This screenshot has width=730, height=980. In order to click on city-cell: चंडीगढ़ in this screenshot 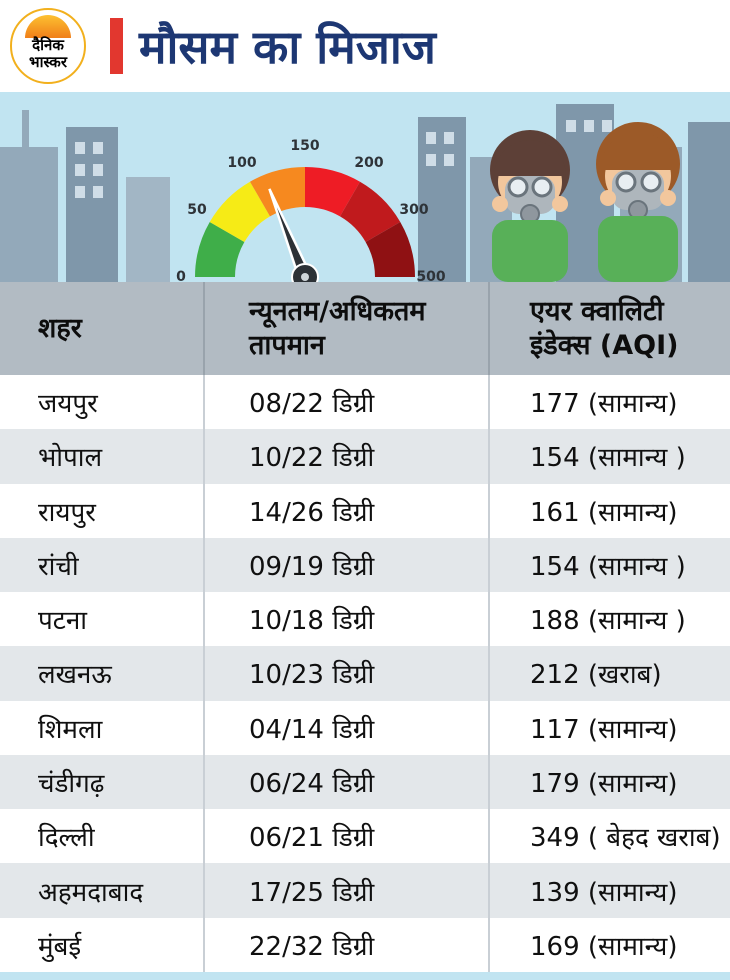, I will do `click(102, 782)`.